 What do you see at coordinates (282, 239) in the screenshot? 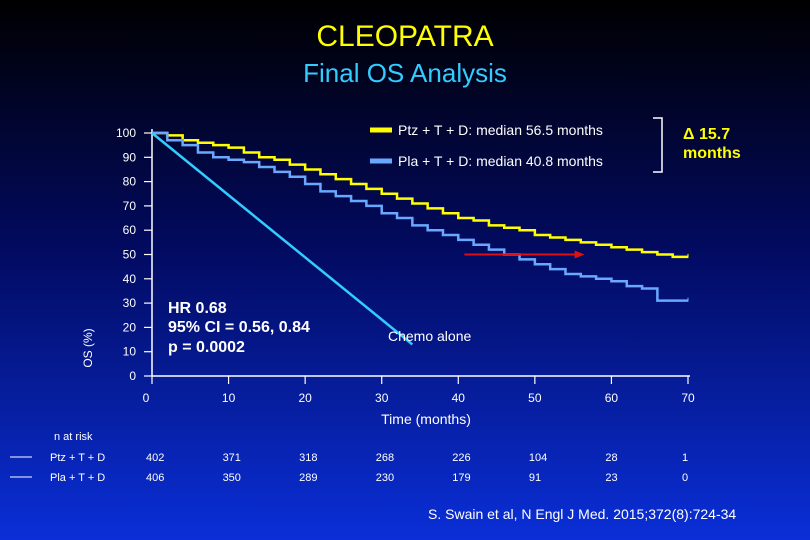
I see `series-line-chemo` at bounding box center [282, 239].